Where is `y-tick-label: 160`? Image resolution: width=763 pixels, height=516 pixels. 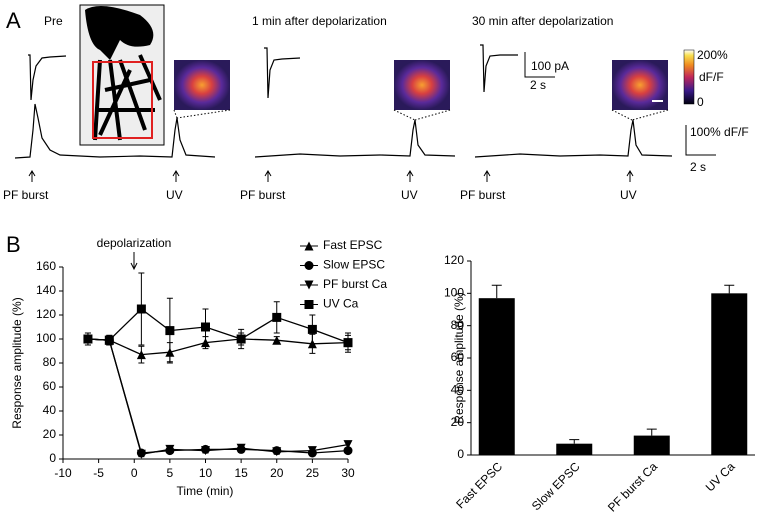
y-tick-label: 160 is located at coordinates (46, 266).